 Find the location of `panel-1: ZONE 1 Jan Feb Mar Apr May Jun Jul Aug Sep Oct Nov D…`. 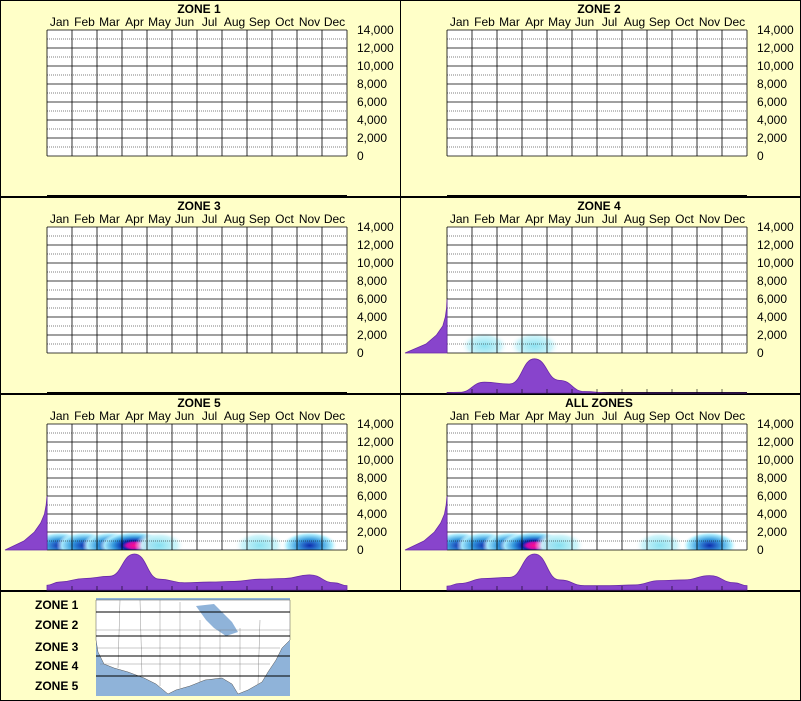

panel-1: ZONE 1 Jan Feb Mar Apr May Jun Jul Aug Sep Oct Nov D… is located at coordinates (200, 98).